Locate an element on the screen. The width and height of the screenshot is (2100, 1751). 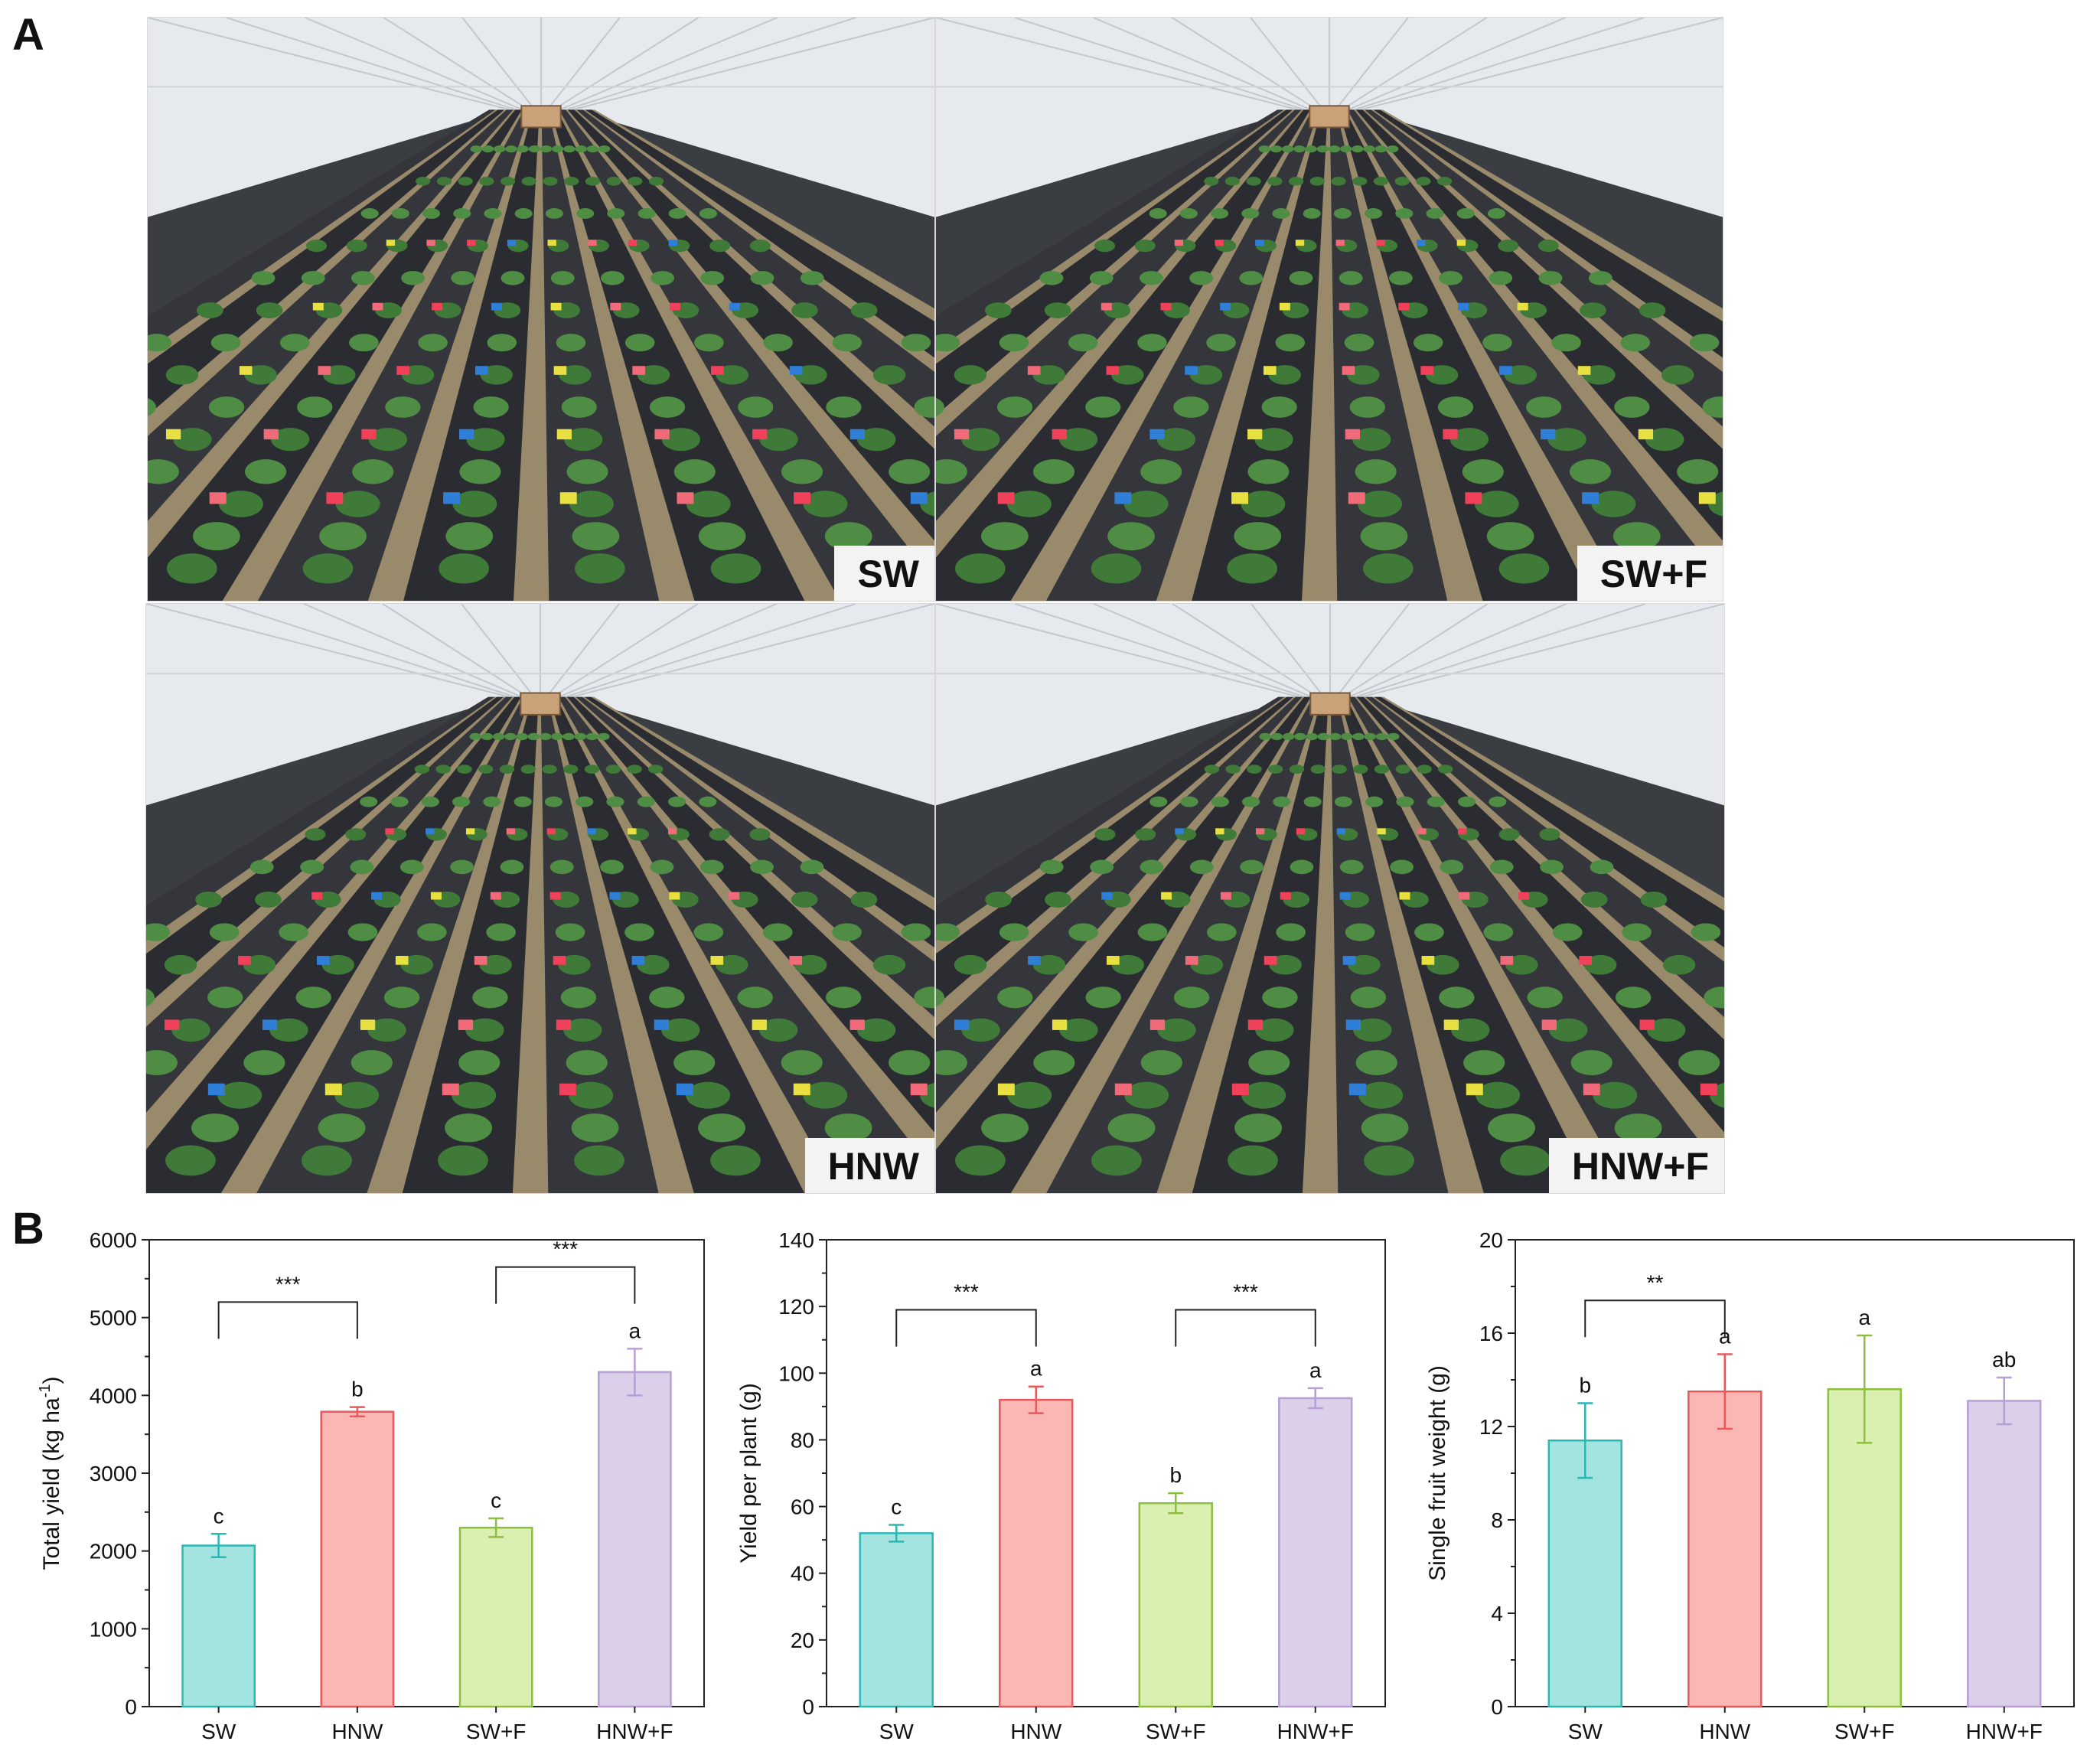
y-tick-label: 2000 is located at coordinates (113, 1552).